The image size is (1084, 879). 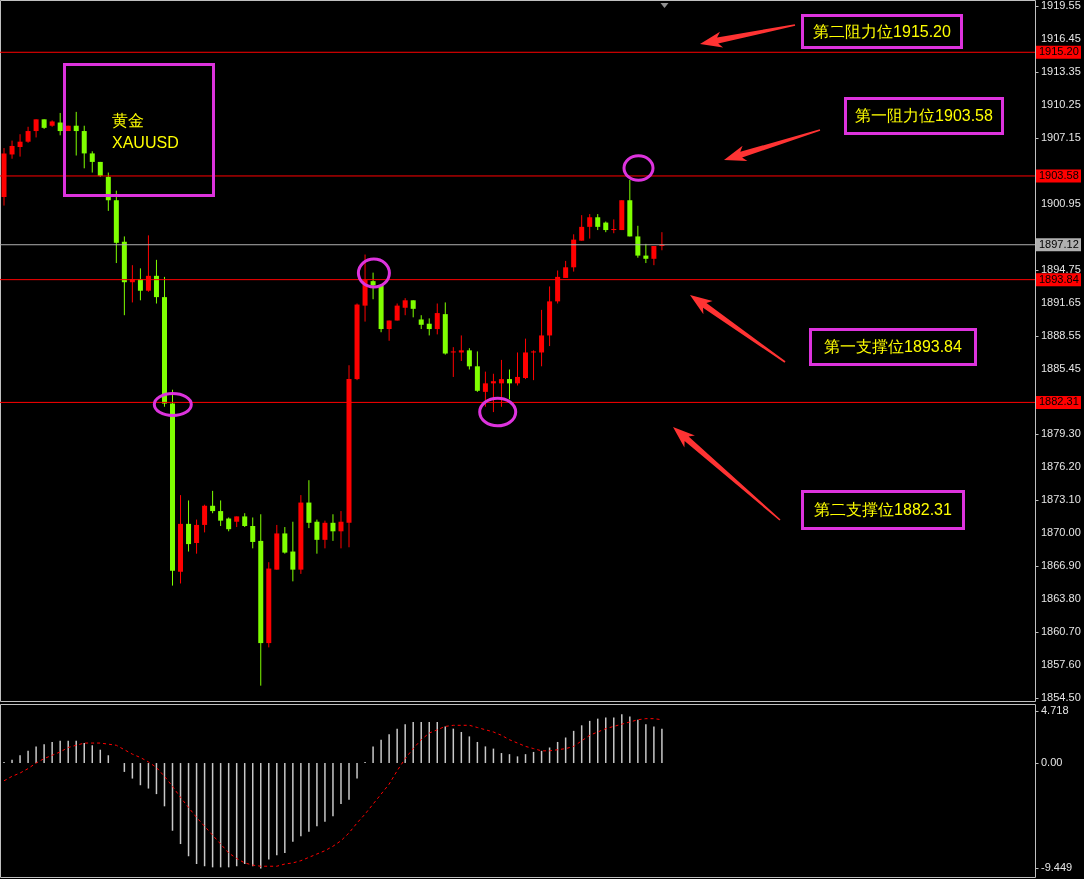 I want to click on ref-line-label: 1882.31, so click(x=1059, y=401).